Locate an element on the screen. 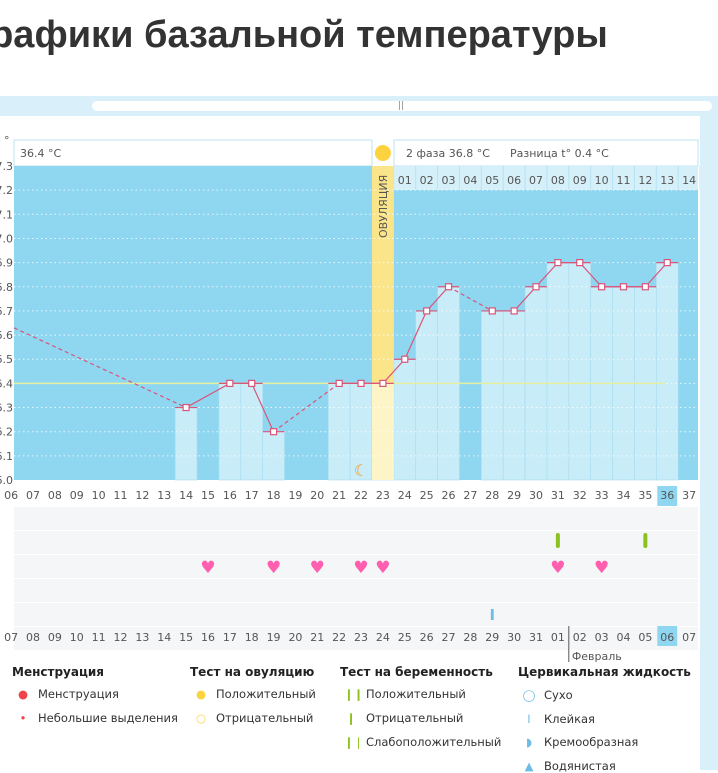  y-tick-label: 37.1 is located at coordinates (6, 214).